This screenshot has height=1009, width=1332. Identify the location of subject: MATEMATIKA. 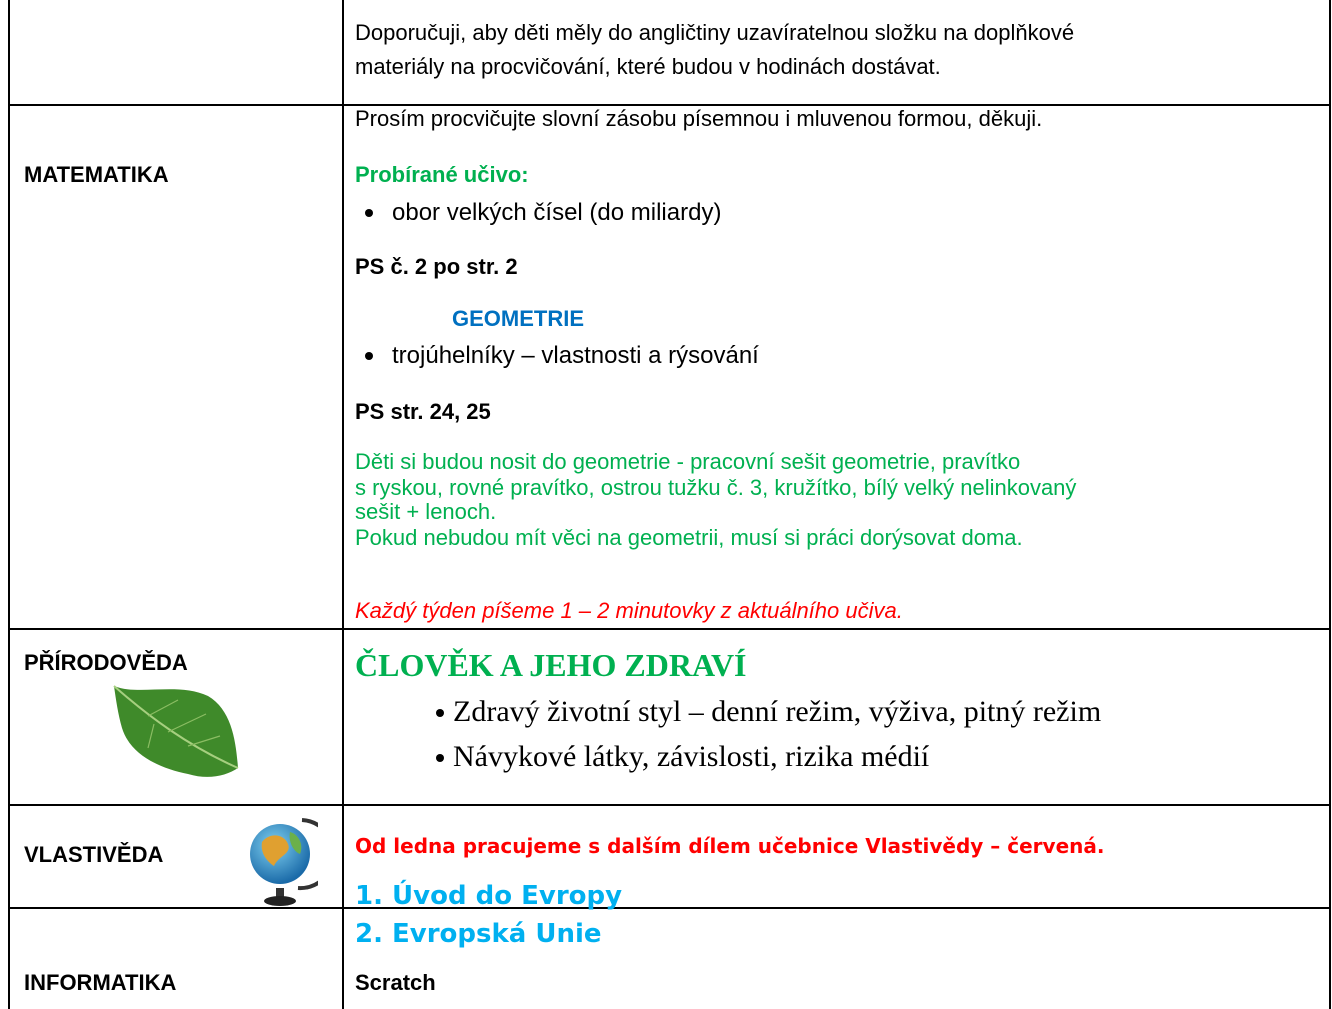
(96, 174).